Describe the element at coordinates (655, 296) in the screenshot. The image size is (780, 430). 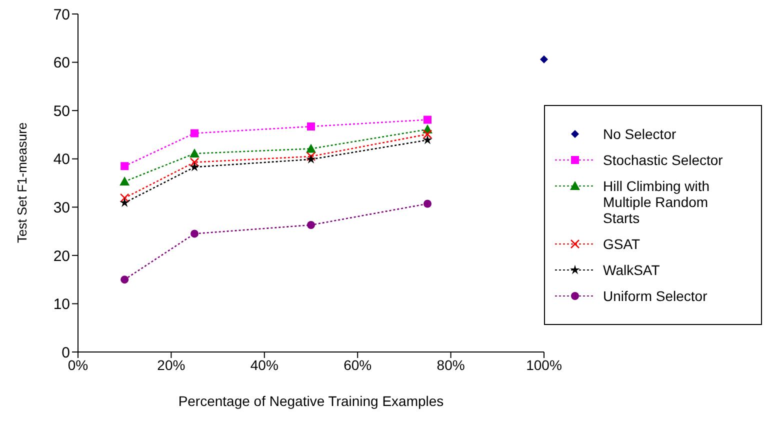
I see `legend-label: Uniform Selector` at that location.